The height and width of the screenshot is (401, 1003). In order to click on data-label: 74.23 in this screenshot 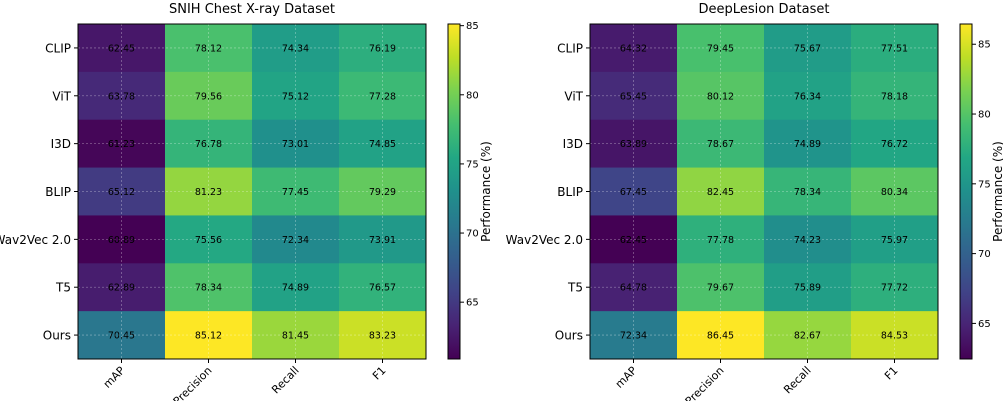, I will do `click(807, 240)`.